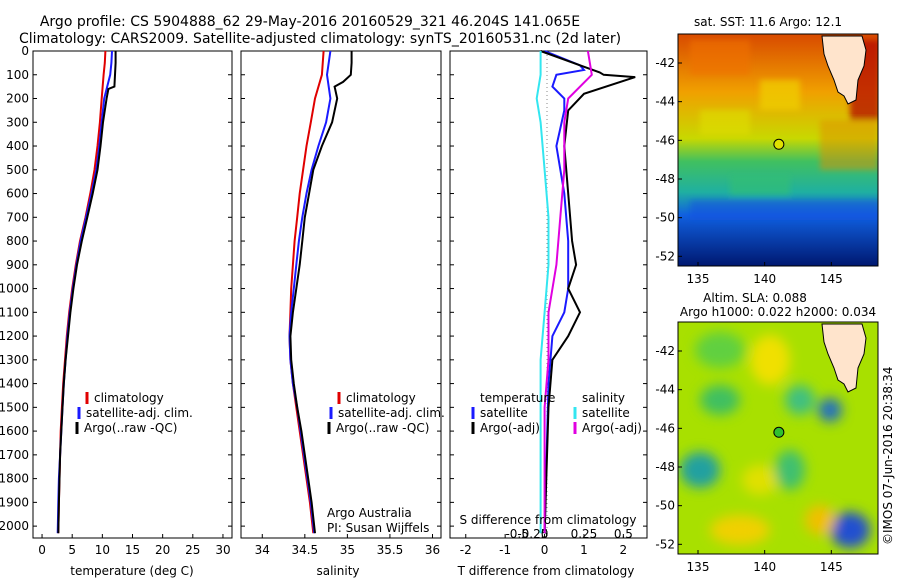  What do you see at coordinates (603, 398) in the screenshot?
I see `legend-title-salinity: salinity` at bounding box center [603, 398].